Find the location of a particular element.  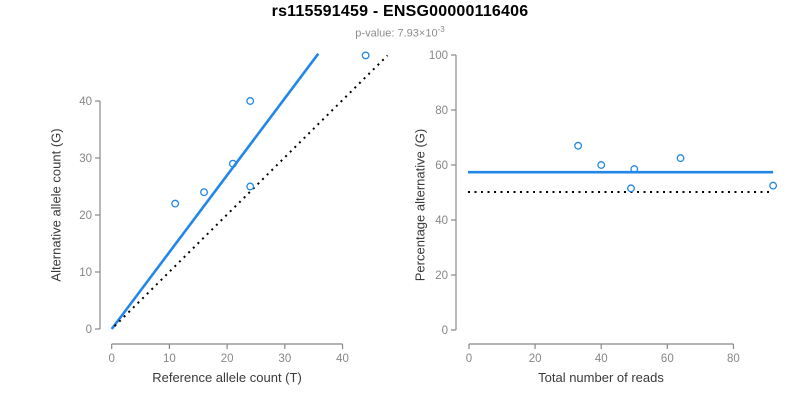

x-tick-label: 60 is located at coordinates (667, 359).